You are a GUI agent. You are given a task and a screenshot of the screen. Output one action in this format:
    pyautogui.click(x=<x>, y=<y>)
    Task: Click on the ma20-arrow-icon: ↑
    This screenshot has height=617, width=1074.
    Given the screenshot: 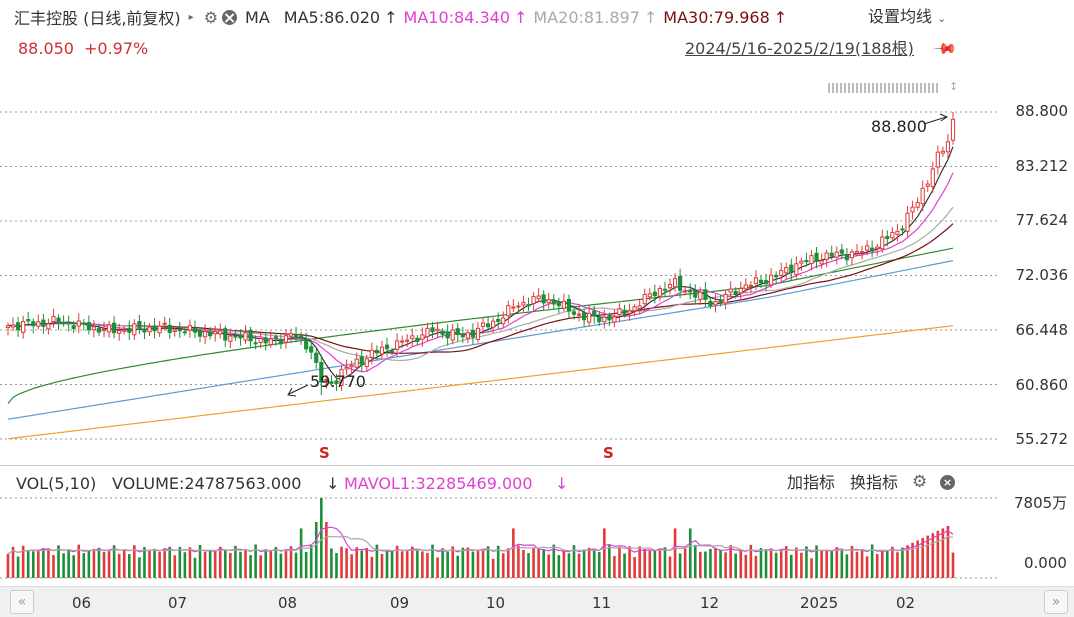 What is the action you would take?
    pyautogui.click(x=650, y=17)
    